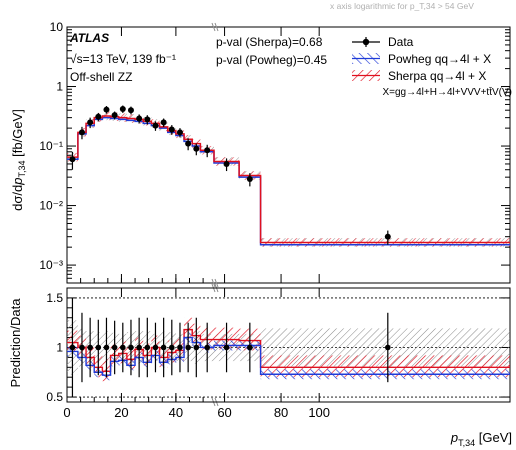  Describe the element at coordinates (66, 412) in the screenshot. I see `x-tick-label: 0` at that location.